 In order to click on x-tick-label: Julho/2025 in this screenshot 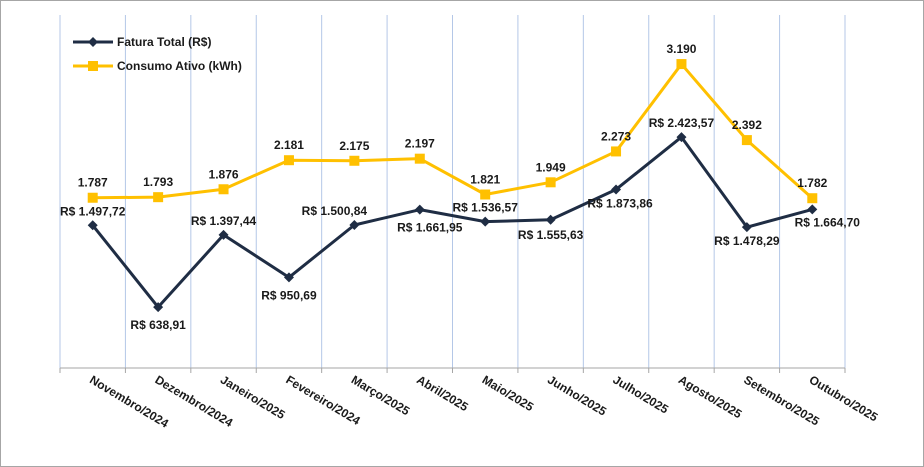, I will do `click(640, 395)`.